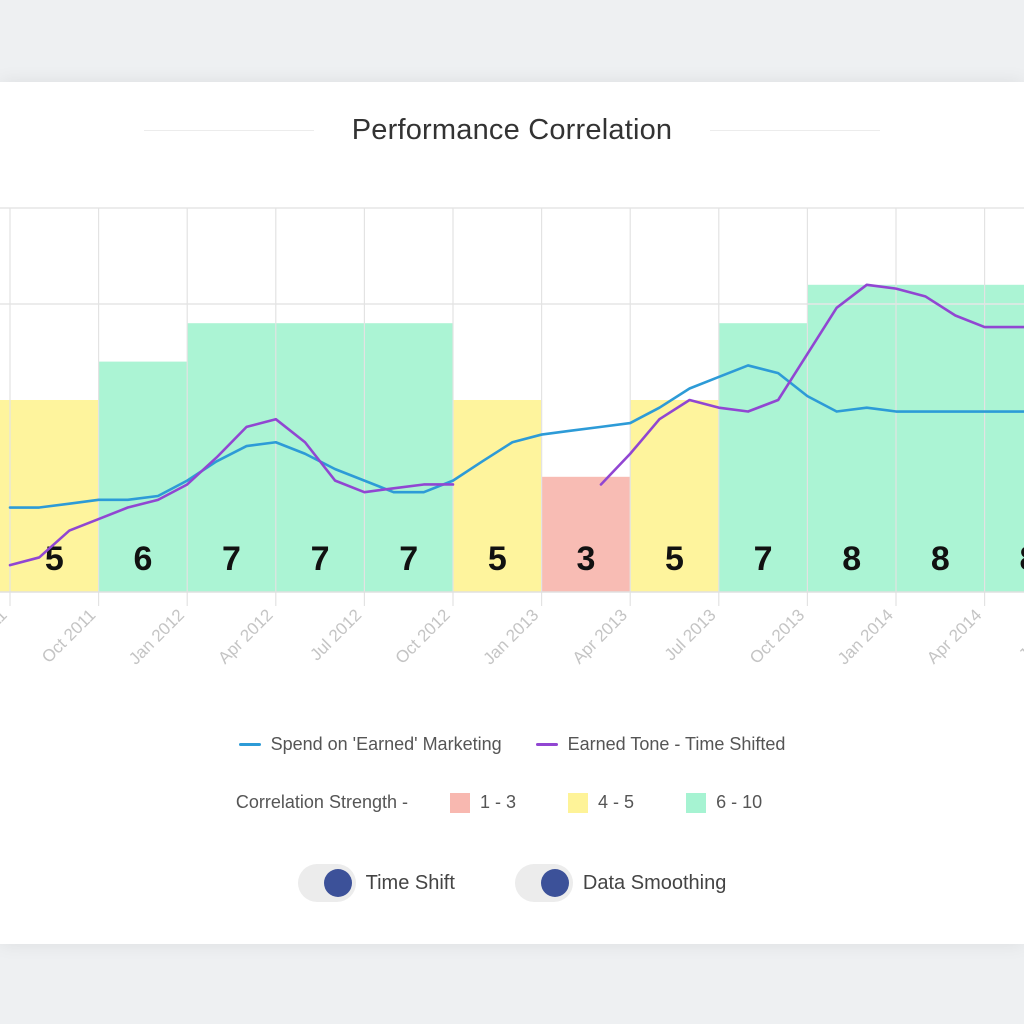 Image resolution: width=1024 pixels, height=1024 pixels. I want to click on x-tick-label: Jan 2012, so click(156, 636).